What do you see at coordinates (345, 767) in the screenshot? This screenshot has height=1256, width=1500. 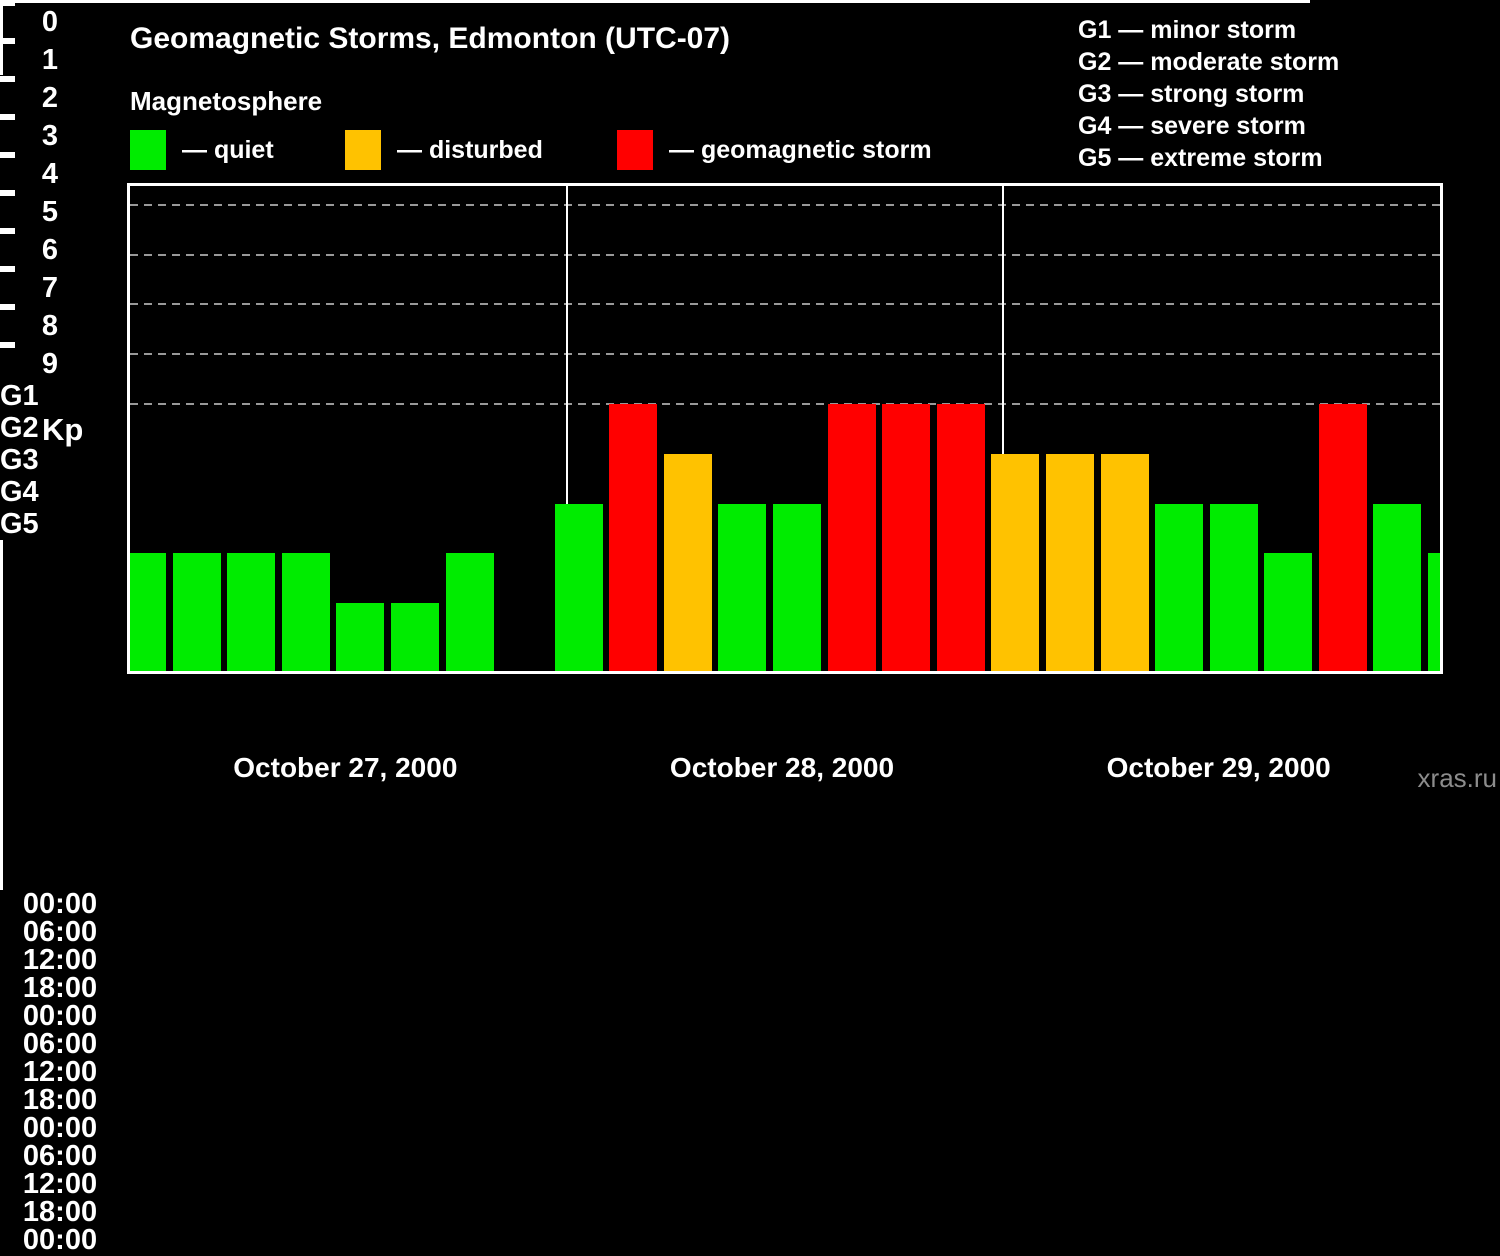 I see `date-label: October 27, 2000` at bounding box center [345, 767].